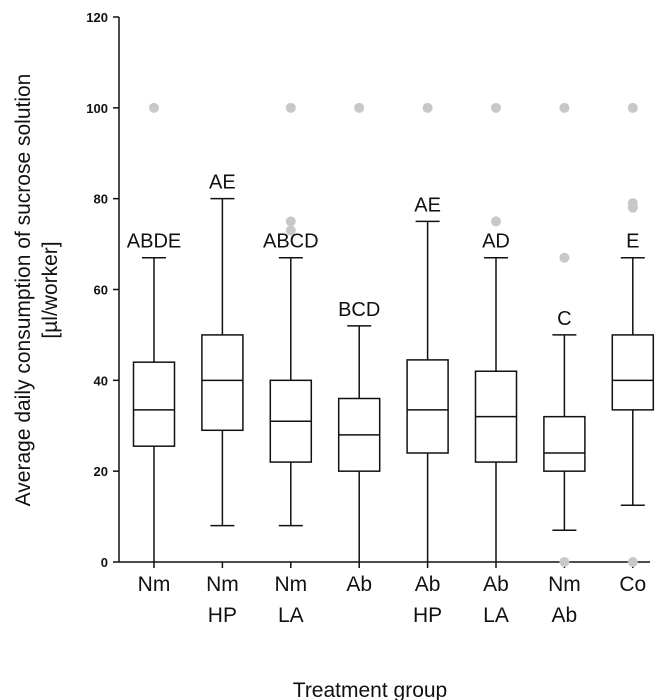 The image size is (657, 700). Describe the element at coordinates (359, 332) in the screenshot. I see `box-group: BCD` at that location.